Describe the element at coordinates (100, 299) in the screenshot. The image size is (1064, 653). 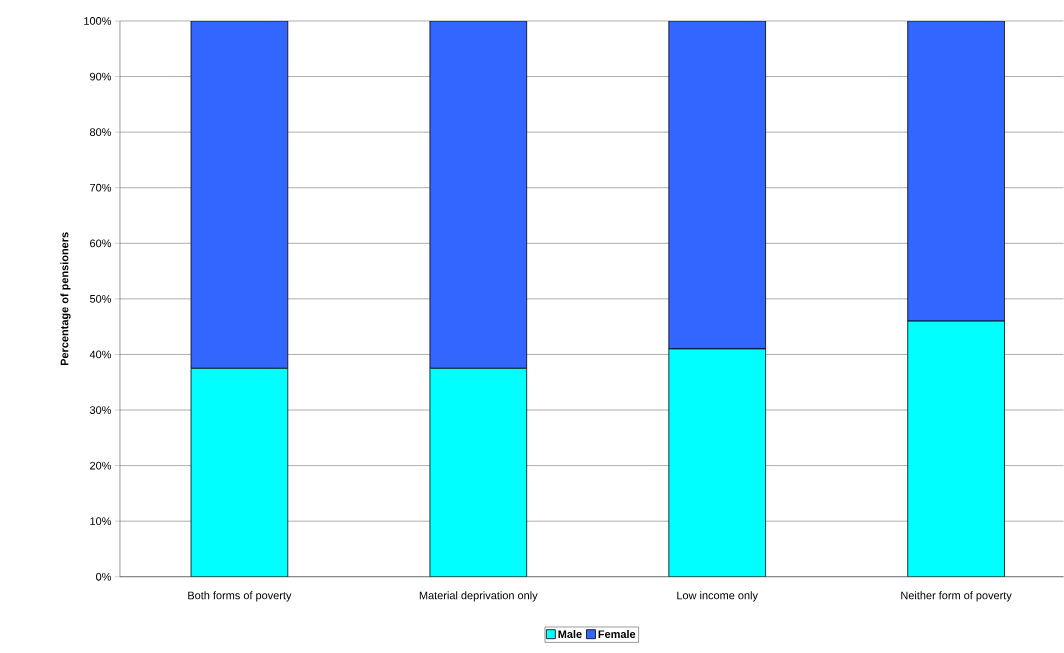
I see `y-tick-label: 50%` at that location.